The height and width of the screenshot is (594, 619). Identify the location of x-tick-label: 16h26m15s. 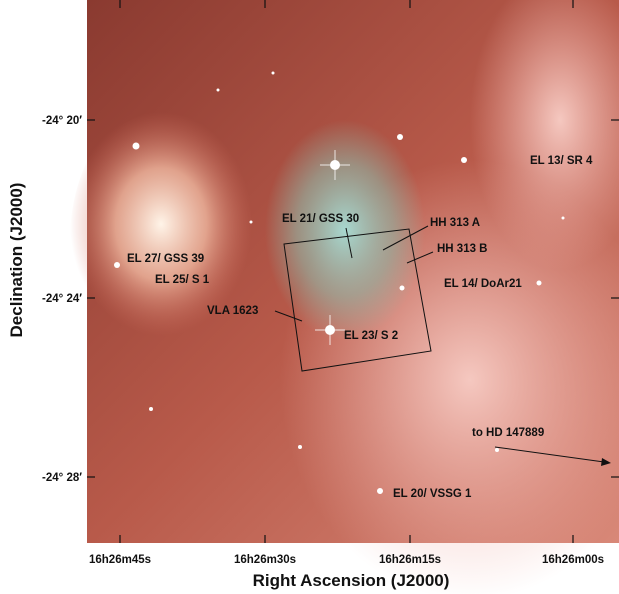
(410, 560).